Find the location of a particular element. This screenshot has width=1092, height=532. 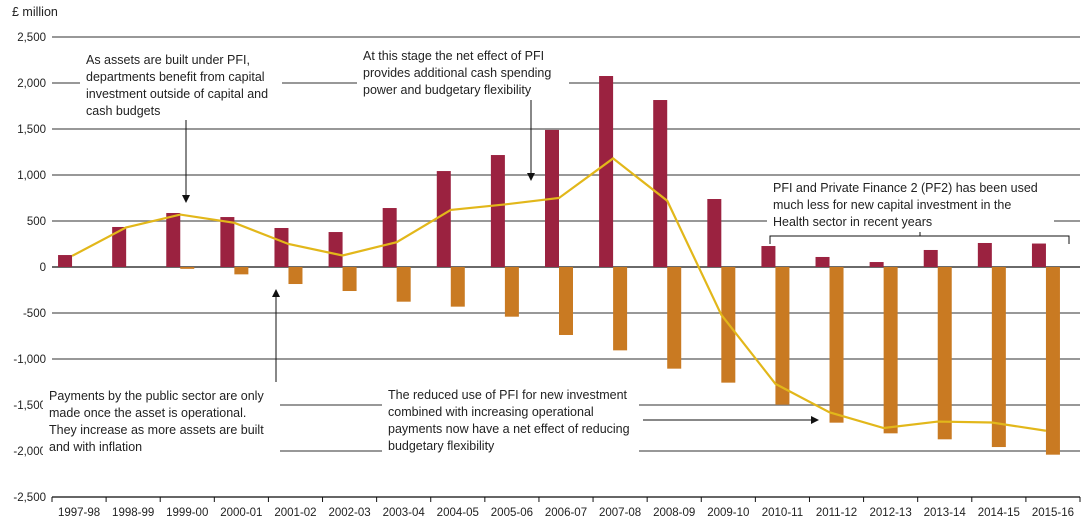

x-tick-label: 2012-13 is located at coordinates (891, 513).